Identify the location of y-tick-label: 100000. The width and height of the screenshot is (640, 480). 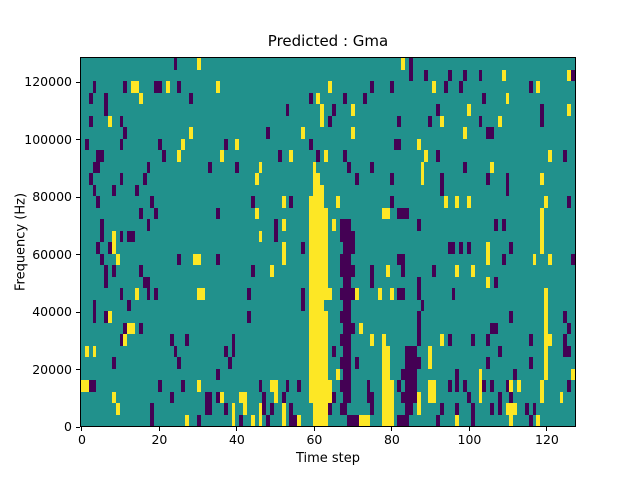
(48, 139).